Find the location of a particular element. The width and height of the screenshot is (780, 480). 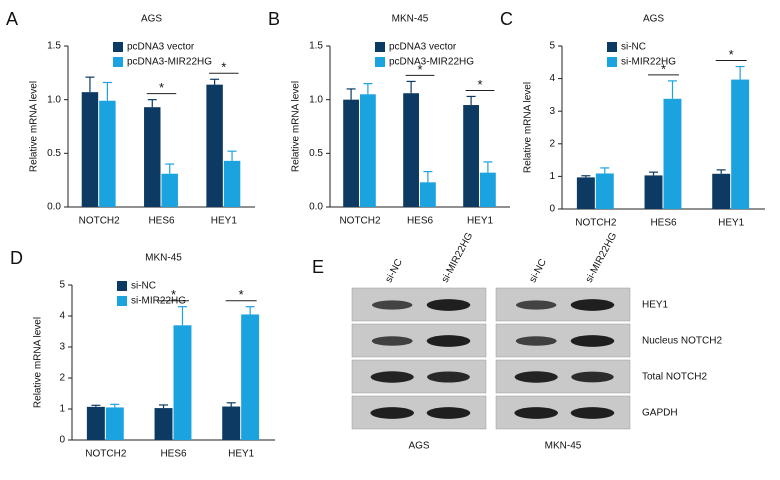

y-tick-label: 4 is located at coordinates (552, 78).